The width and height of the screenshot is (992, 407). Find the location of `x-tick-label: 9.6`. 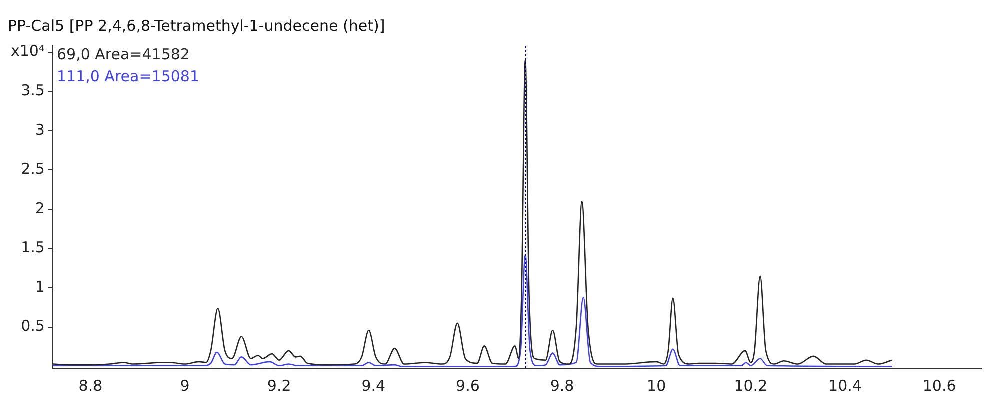

x-tick-label: 9.6 is located at coordinates (468, 385).